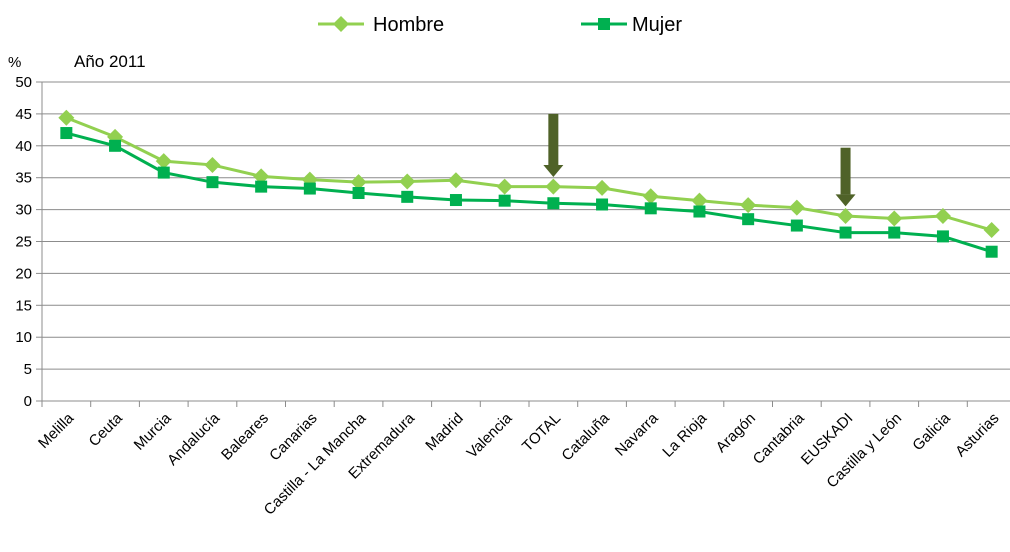  Describe the element at coordinates (28, 369) in the screenshot. I see `y-tick-label: 5` at that location.